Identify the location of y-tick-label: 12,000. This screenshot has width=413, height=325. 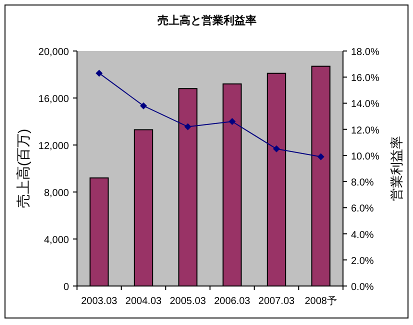
(54, 146).